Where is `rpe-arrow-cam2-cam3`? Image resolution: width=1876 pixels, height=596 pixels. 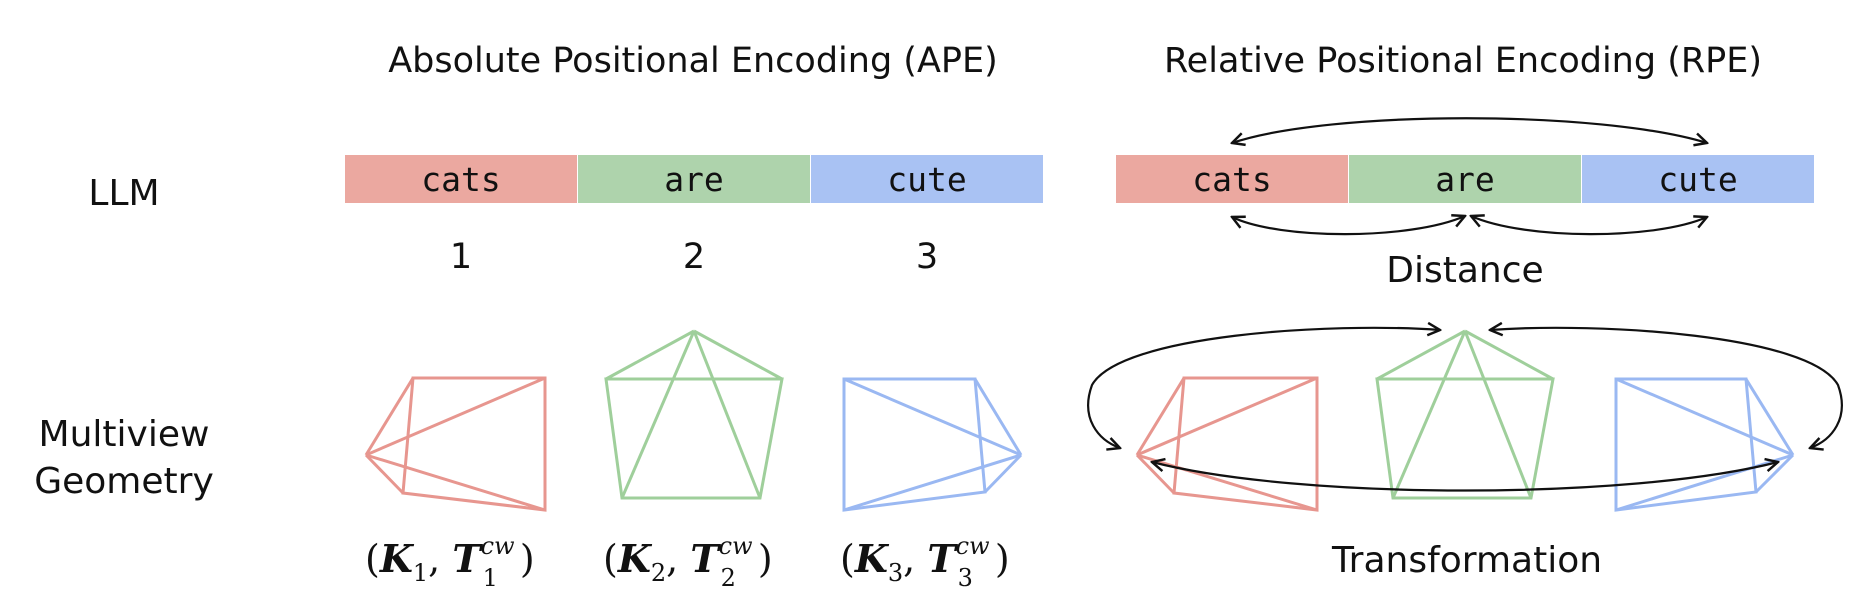
rpe-arrow-cam2-cam3 is located at coordinates (1666, 388).